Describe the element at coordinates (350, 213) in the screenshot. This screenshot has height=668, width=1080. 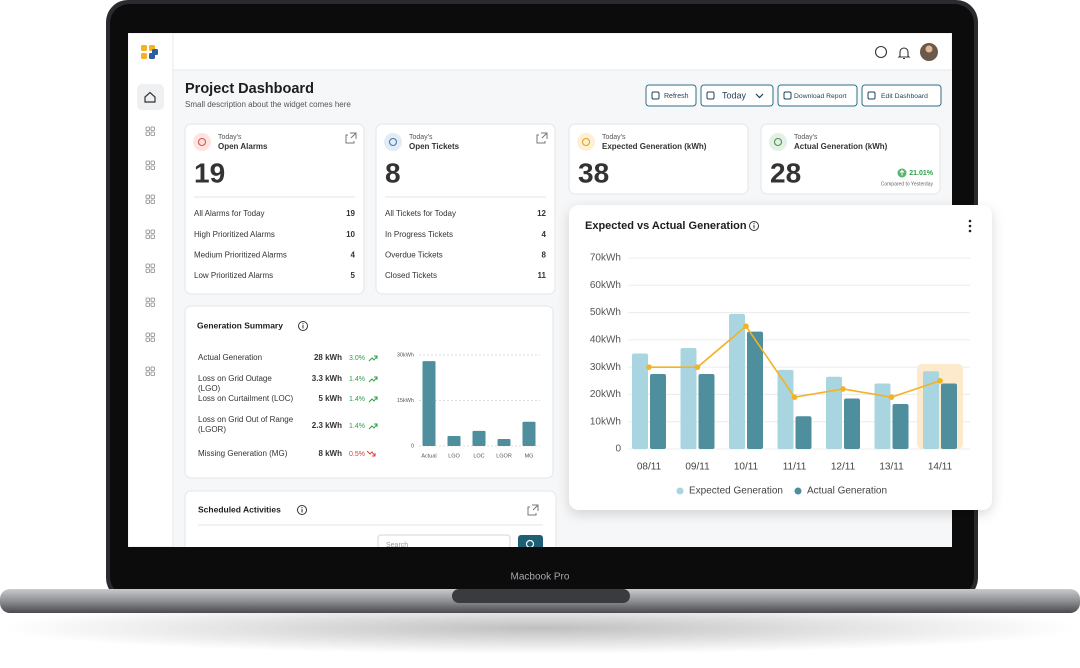
I see `row-value: 19` at that location.